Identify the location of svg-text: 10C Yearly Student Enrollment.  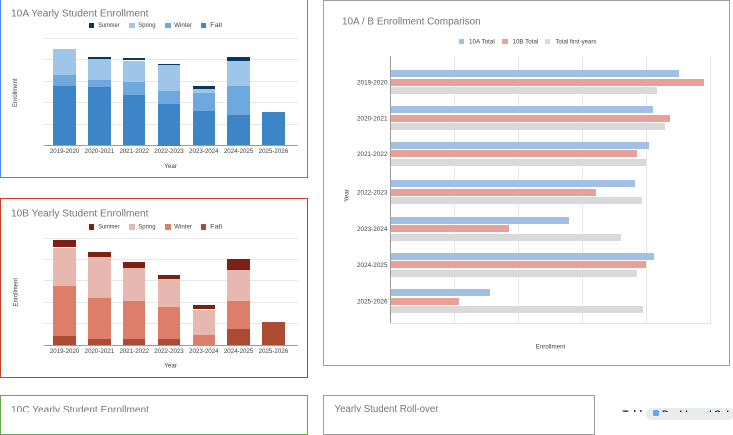
(80, 408).